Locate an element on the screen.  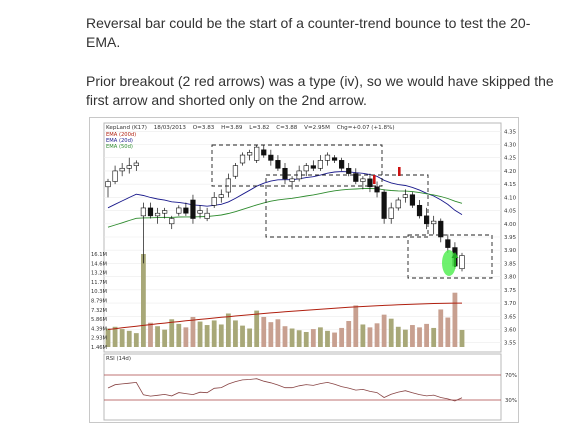
price-tick-label: 4.00 is located at coordinates (510, 225).